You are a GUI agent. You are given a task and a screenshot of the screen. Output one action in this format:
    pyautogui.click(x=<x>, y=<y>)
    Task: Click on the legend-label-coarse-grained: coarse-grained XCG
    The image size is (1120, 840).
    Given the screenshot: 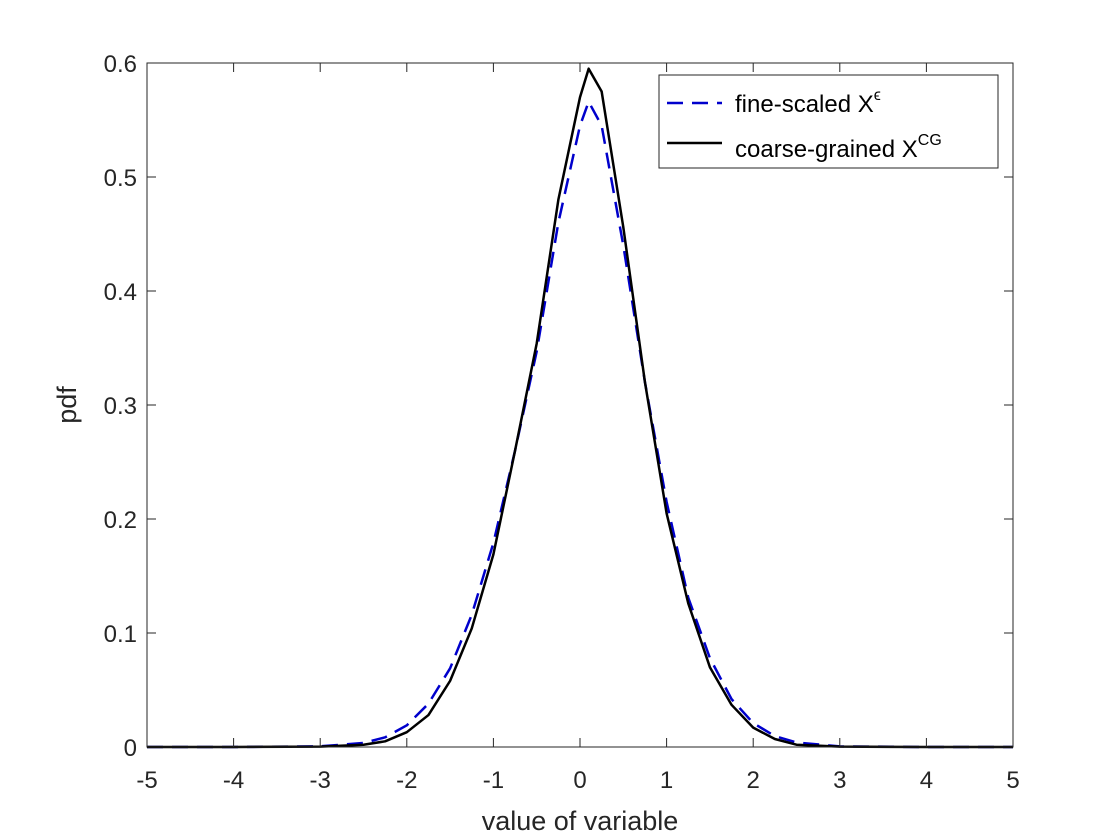 What is the action you would take?
    pyautogui.click(x=838, y=147)
    